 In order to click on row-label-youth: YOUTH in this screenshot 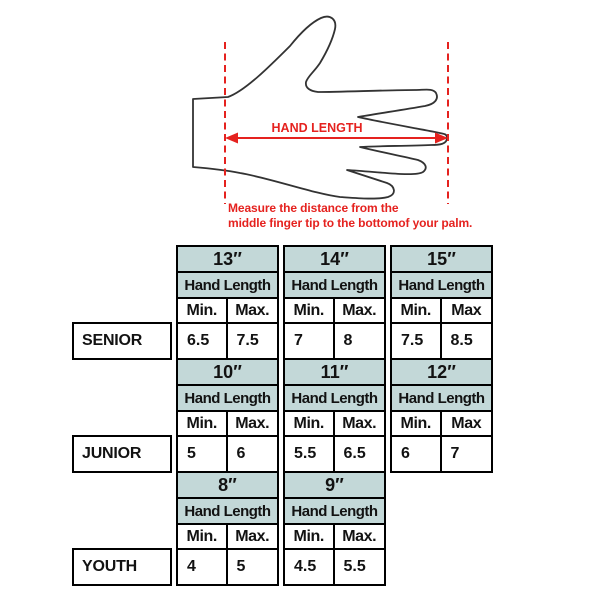, I will do `click(122, 567)`.